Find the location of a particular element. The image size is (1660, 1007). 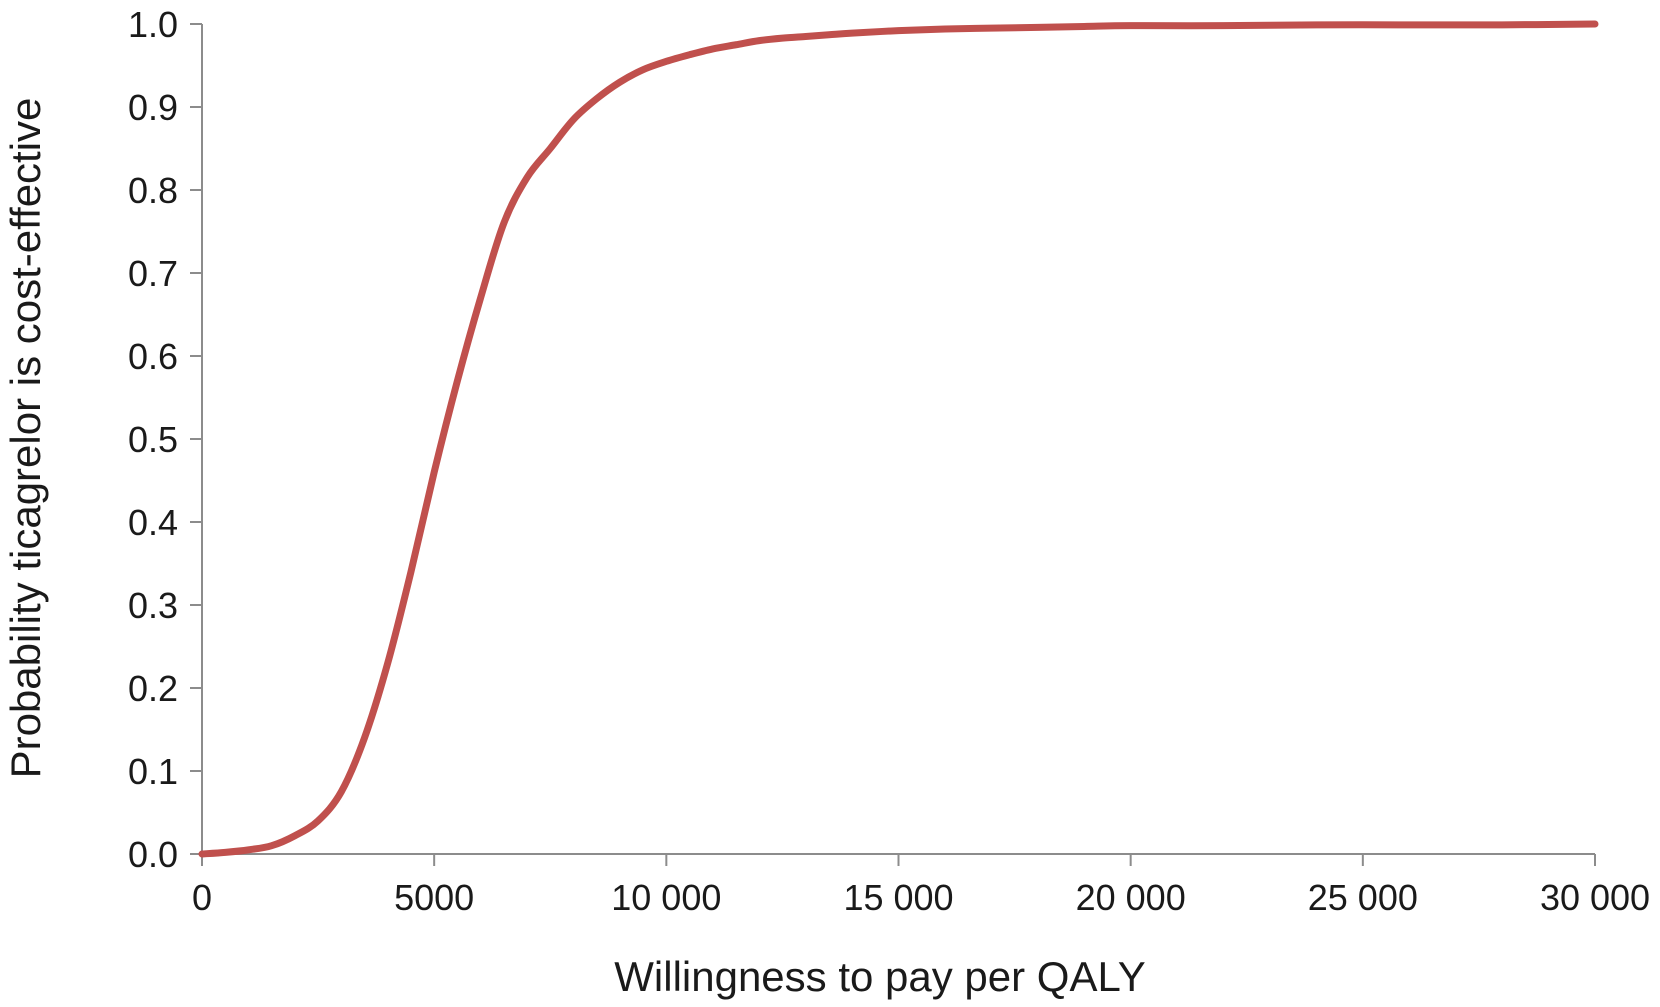

x-tick-label: 10 000 is located at coordinates (666, 897).